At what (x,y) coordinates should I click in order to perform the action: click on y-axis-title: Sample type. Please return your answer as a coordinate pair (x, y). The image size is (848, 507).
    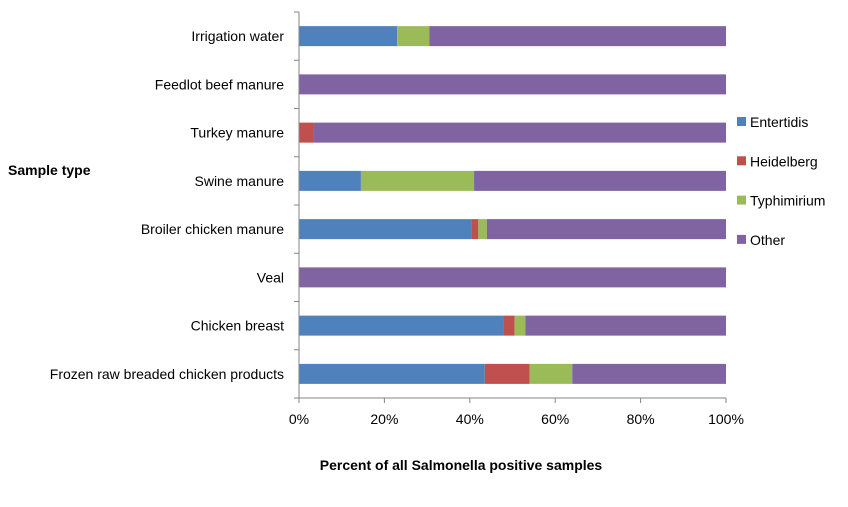
    Looking at the image, I should click on (49, 170).